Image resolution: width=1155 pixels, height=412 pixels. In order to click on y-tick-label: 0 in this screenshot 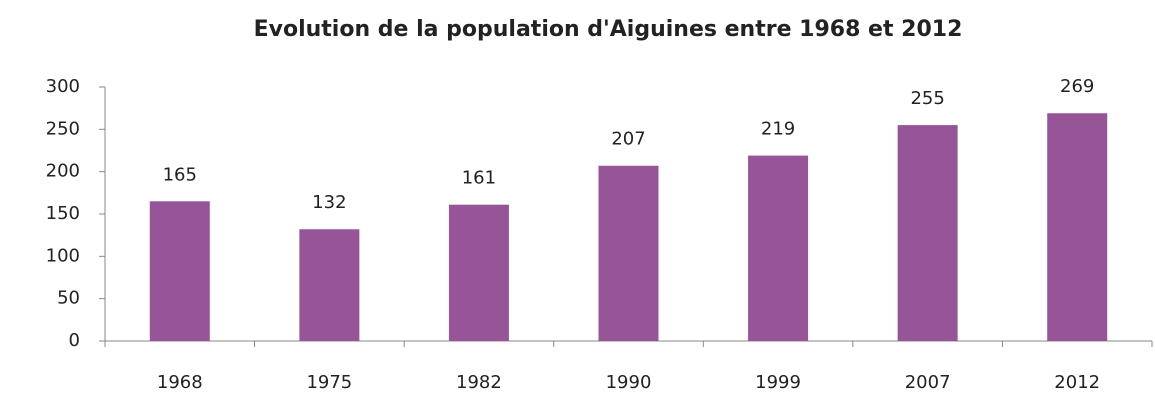, I will do `click(74, 340)`.